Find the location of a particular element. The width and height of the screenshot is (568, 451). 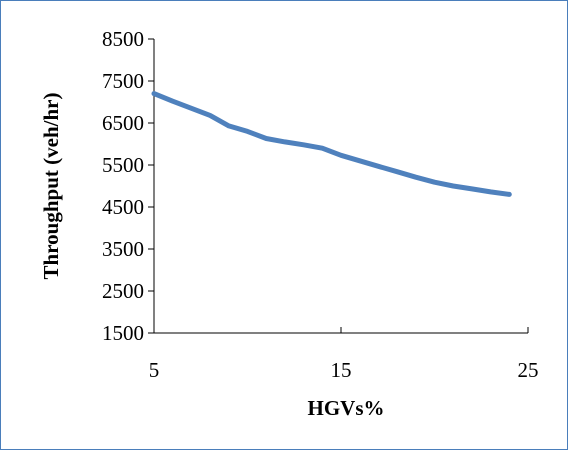

series-group is located at coordinates (331, 144).